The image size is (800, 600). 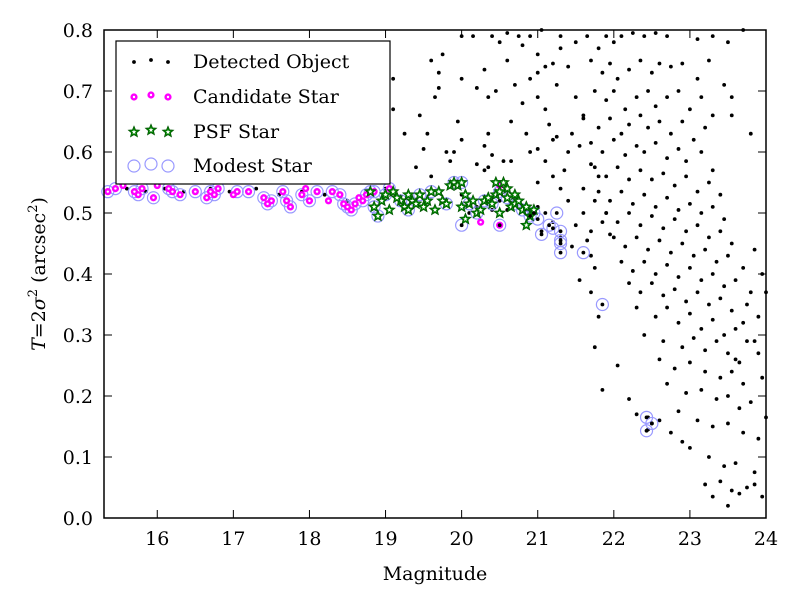 What do you see at coordinates (78, 92) in the screenshot?
I see `y-tick-label: 0.7` at bounding box center [78, 92].